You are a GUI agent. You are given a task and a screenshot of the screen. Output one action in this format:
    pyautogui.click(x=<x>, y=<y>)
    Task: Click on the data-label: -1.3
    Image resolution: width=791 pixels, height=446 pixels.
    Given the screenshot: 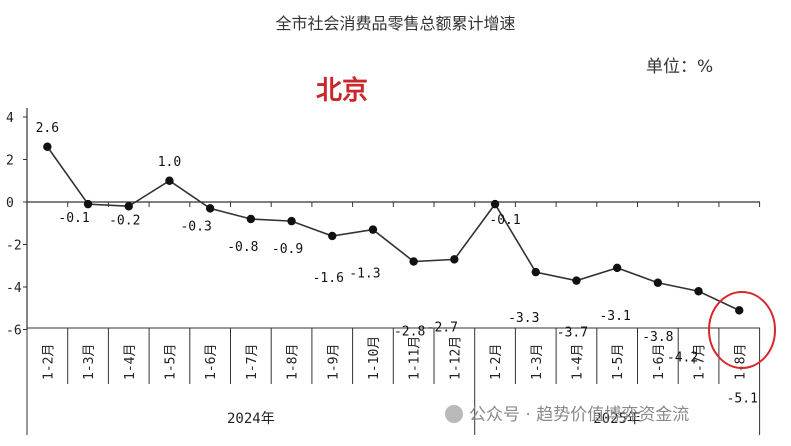 What is the action you would take?
    pyautogui.click(x=364, y=274)
    